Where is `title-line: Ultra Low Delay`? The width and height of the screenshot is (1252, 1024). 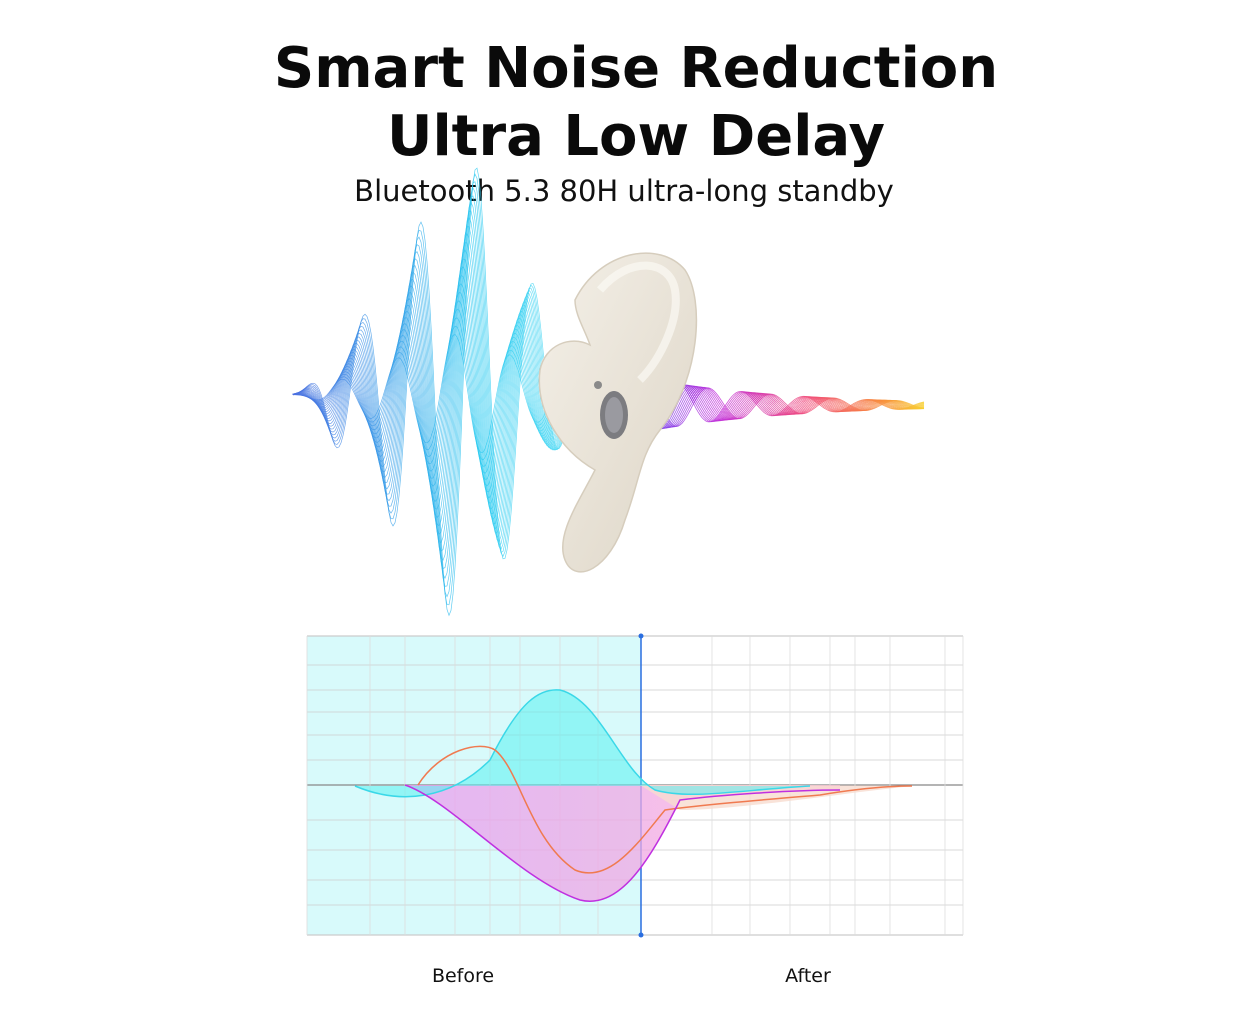 title-line: Ultra Low Delay is located at coordinates (636, 136).